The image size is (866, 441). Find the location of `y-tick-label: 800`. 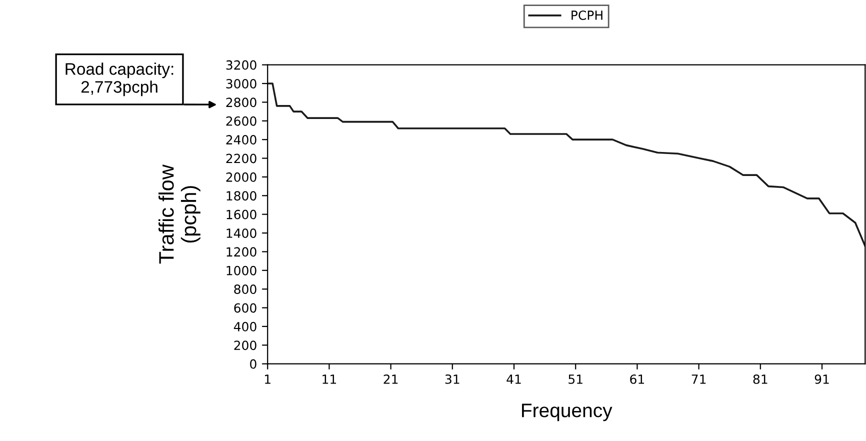

y-tick-label: 800 is located at coordinates (245, 289).